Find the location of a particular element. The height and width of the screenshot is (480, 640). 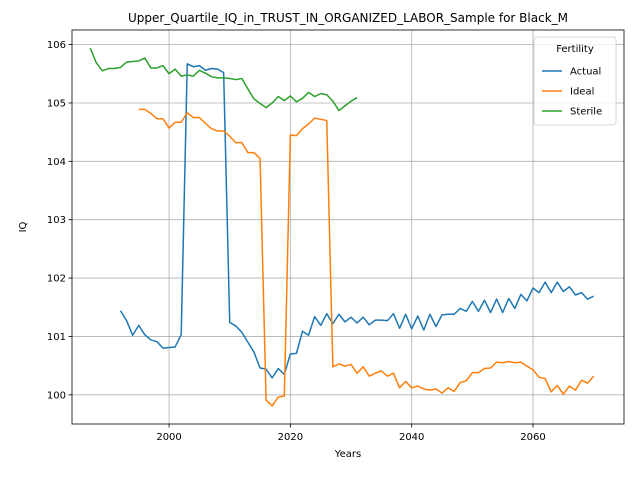

series-line-sterile is located at coordinates (223, 79).